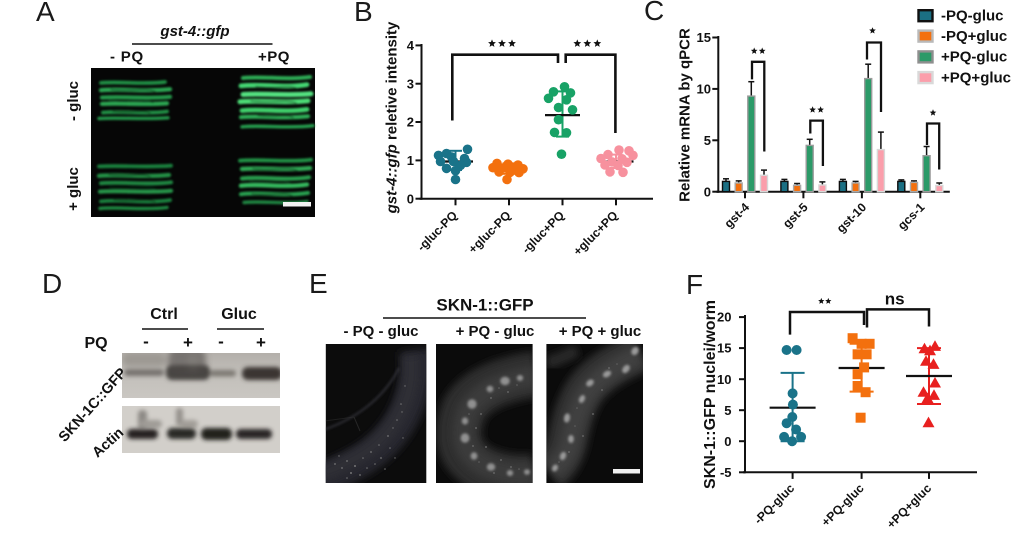 This screenshot has width=1020, height=533. Describe the element at coordinates (194, 31) in the screenshot. I see `svg-text: gst-4::gfp` at that location.